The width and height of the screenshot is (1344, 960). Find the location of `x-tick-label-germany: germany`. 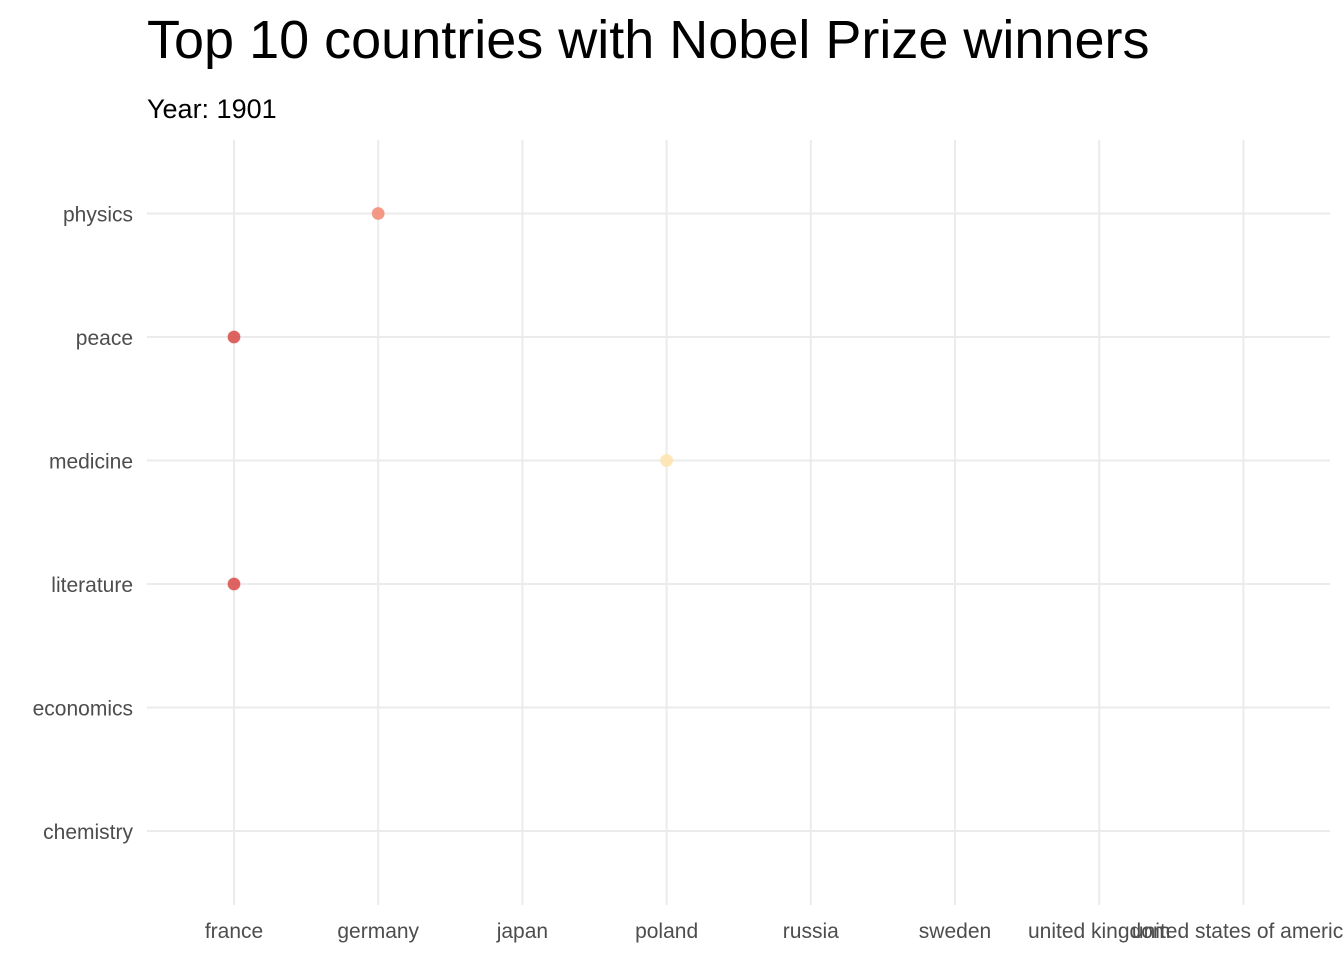

x-tick-label-germany: germany is located at coordinates (378, 931).